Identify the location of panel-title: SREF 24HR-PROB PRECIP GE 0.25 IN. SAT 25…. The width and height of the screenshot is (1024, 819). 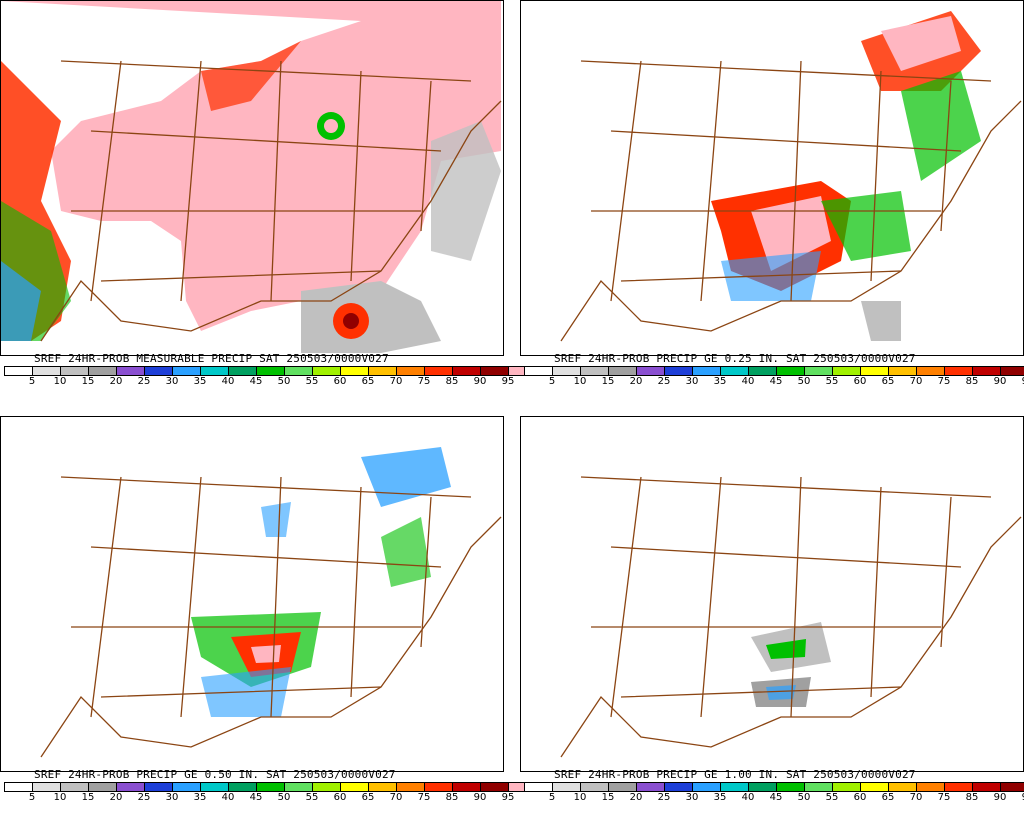
(735, 358).